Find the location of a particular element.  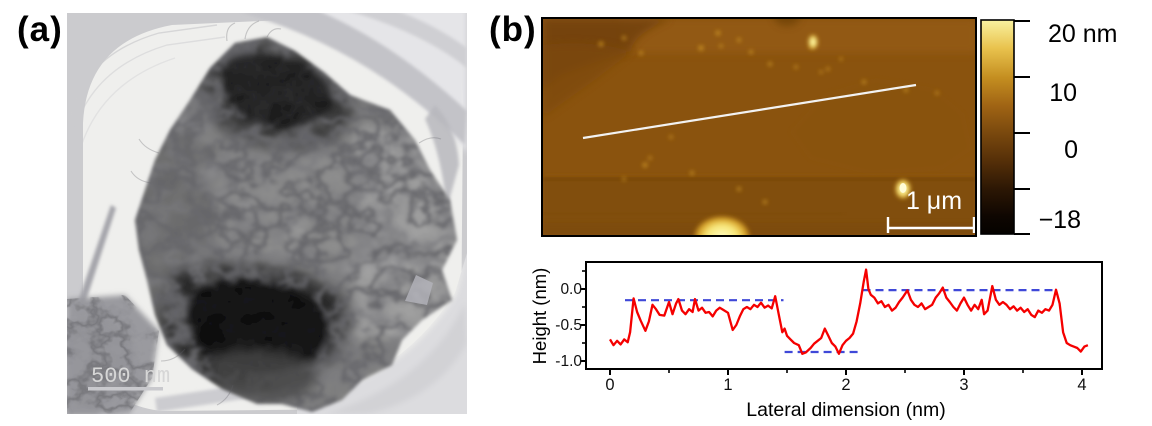

svg-text: -0.5 is located at coordinates (568, 325).